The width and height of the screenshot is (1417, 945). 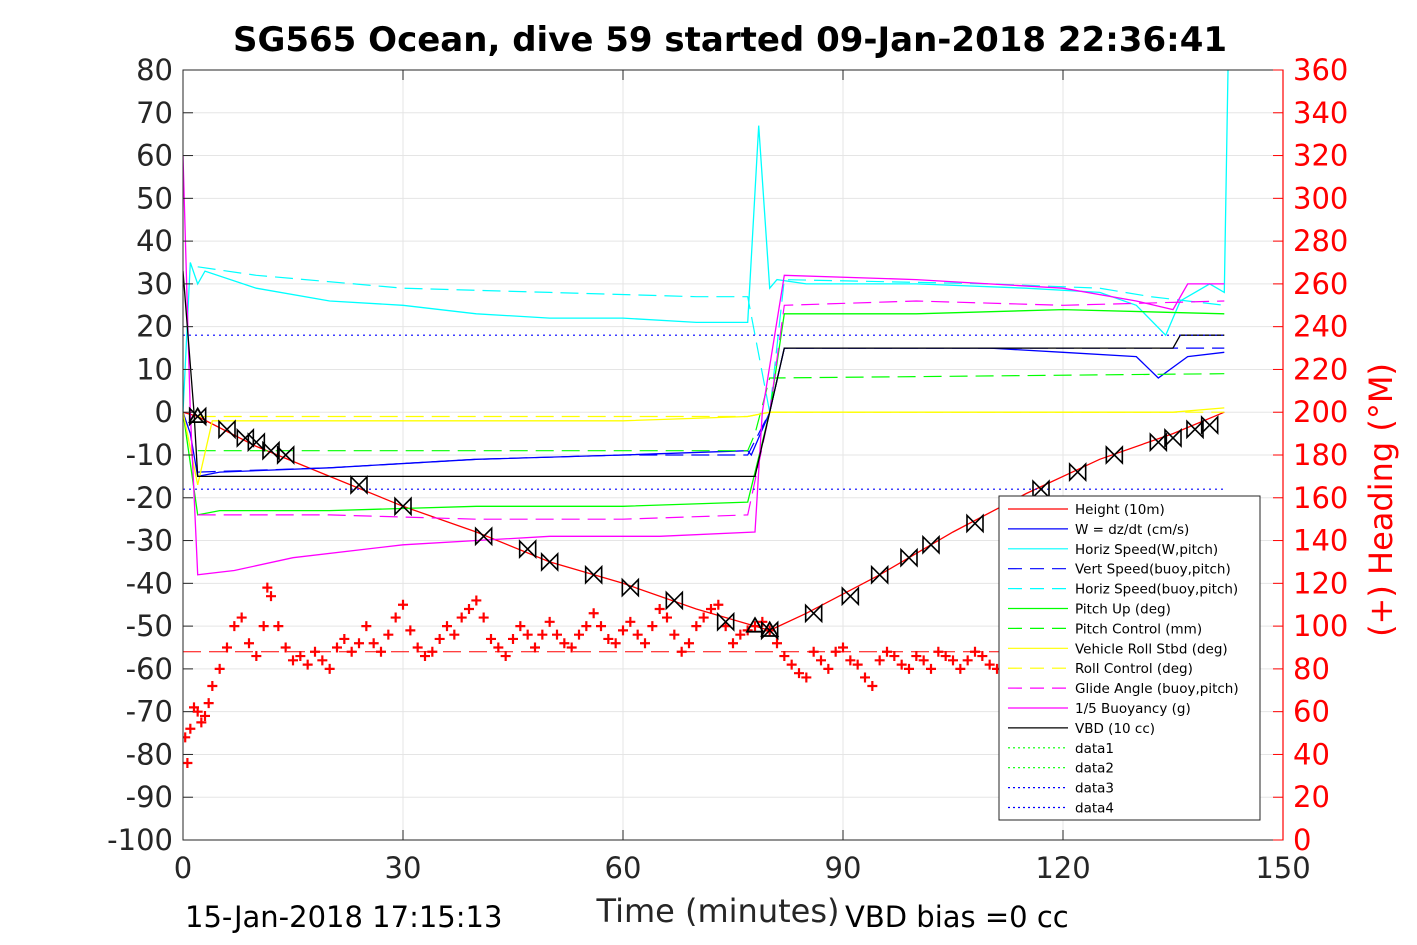 What do you see at coordinates (164, 412) in the screenshot?
I see `y-left-tick-label-8: 0` at bounding box center [164, 412].